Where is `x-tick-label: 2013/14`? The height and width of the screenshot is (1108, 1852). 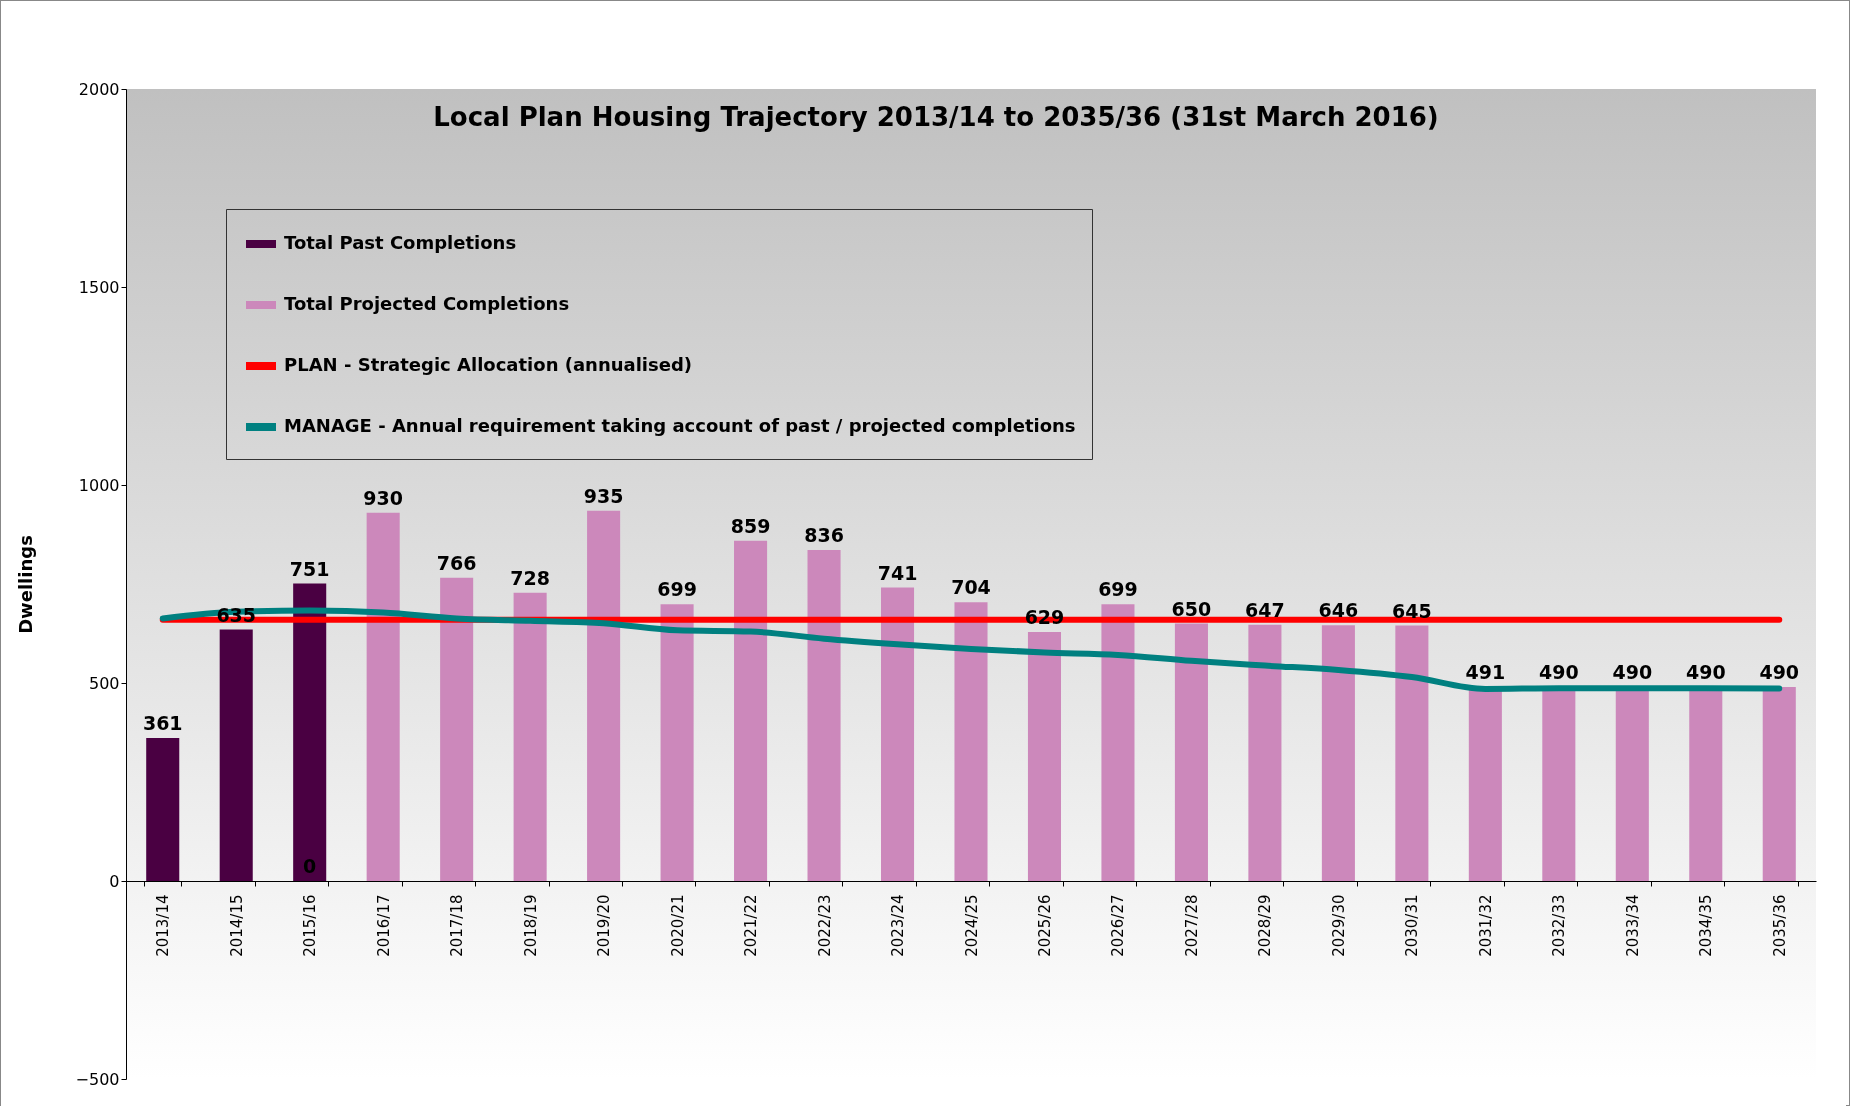 x-tick-label: 2013/14 is located at coordinates (163, 925).